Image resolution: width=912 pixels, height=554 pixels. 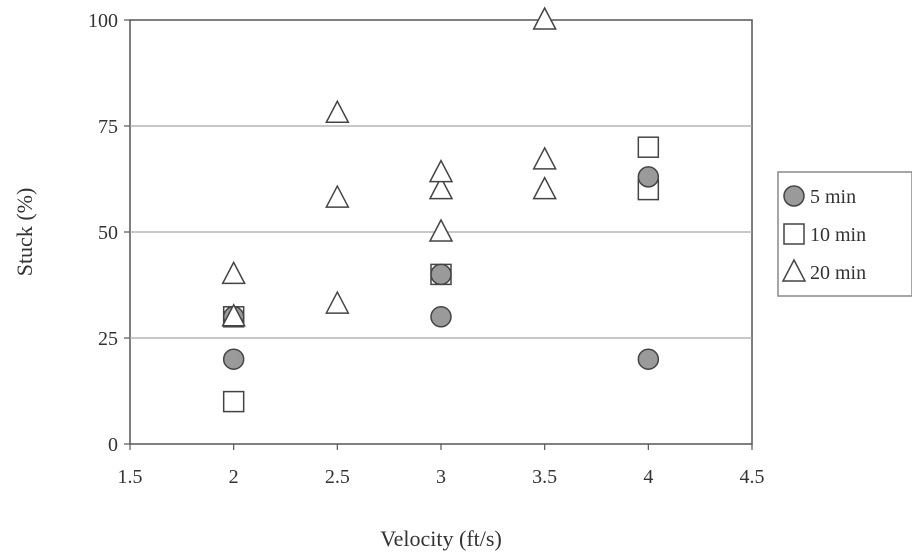 What do you see at coordinates (108, 233) in the screenshot?
I see `y-tick-label: 50` at bounding box center [108, 233].